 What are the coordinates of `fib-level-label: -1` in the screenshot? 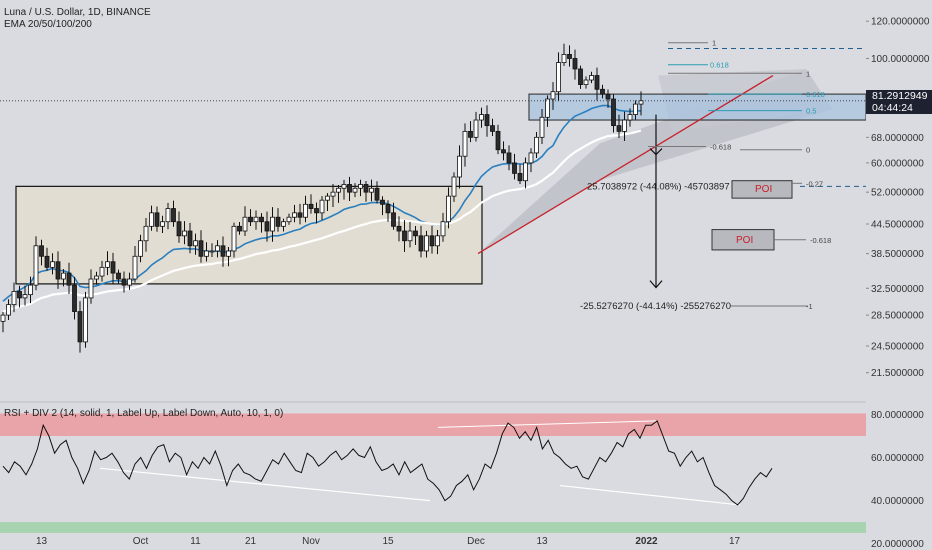 It's located at (809, 306).